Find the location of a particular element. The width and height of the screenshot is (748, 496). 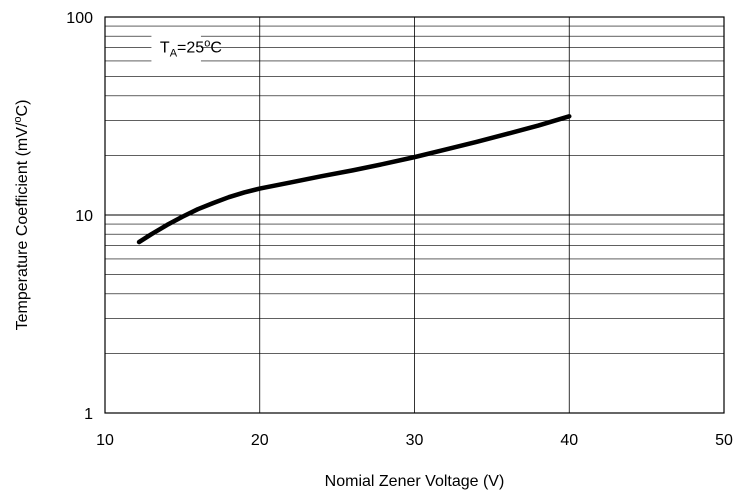

annotation-main: T is located at coordinates (165, 48).